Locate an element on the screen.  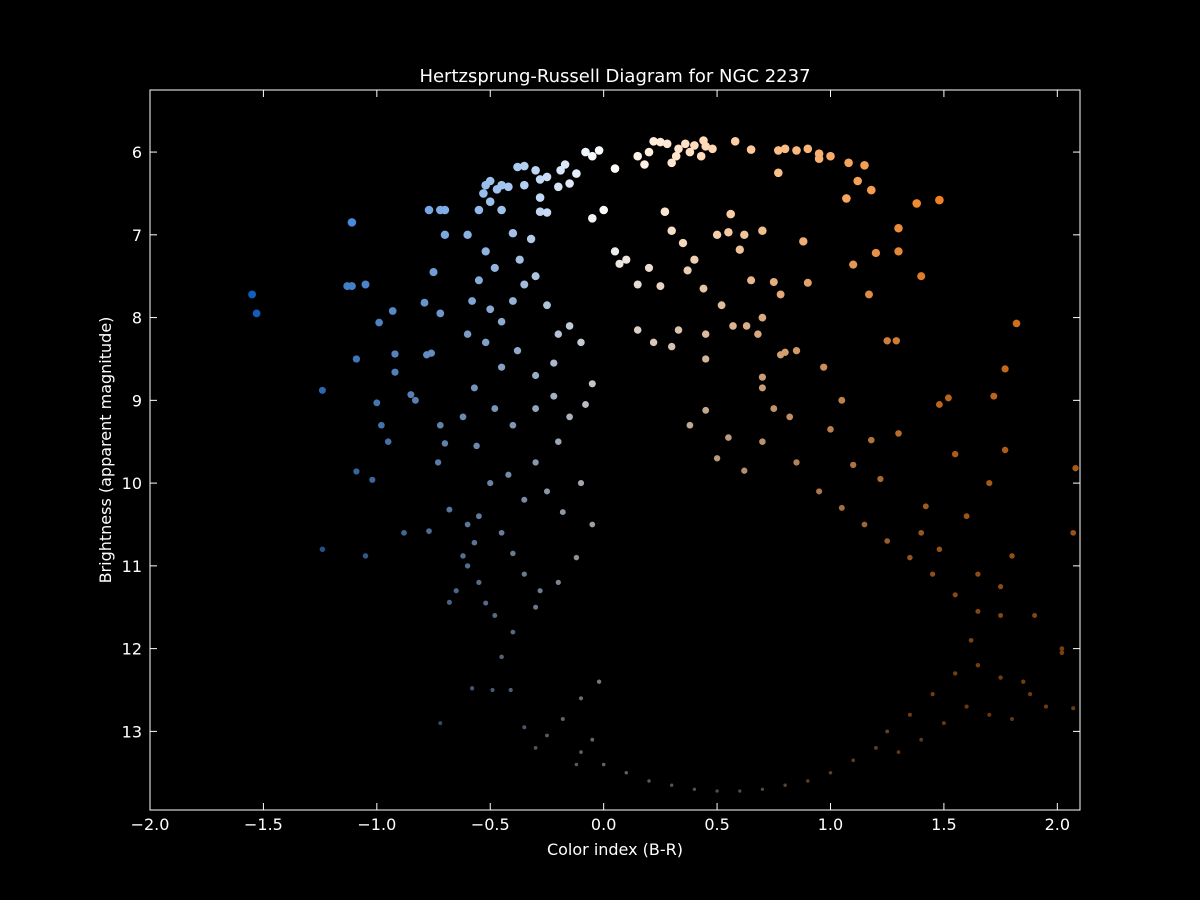
x-tick-label: 2.0 is located at coordinates (1057, 824).